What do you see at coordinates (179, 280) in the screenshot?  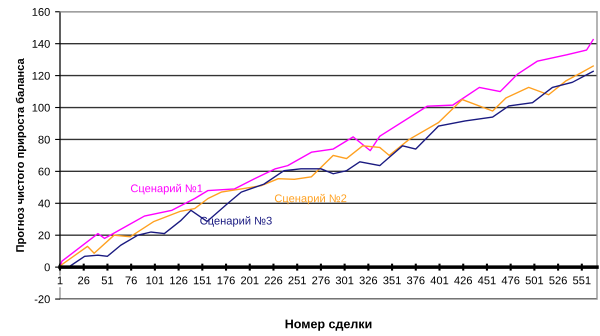 I see `x-tick-label: 126` at bounding box center [179, 280].